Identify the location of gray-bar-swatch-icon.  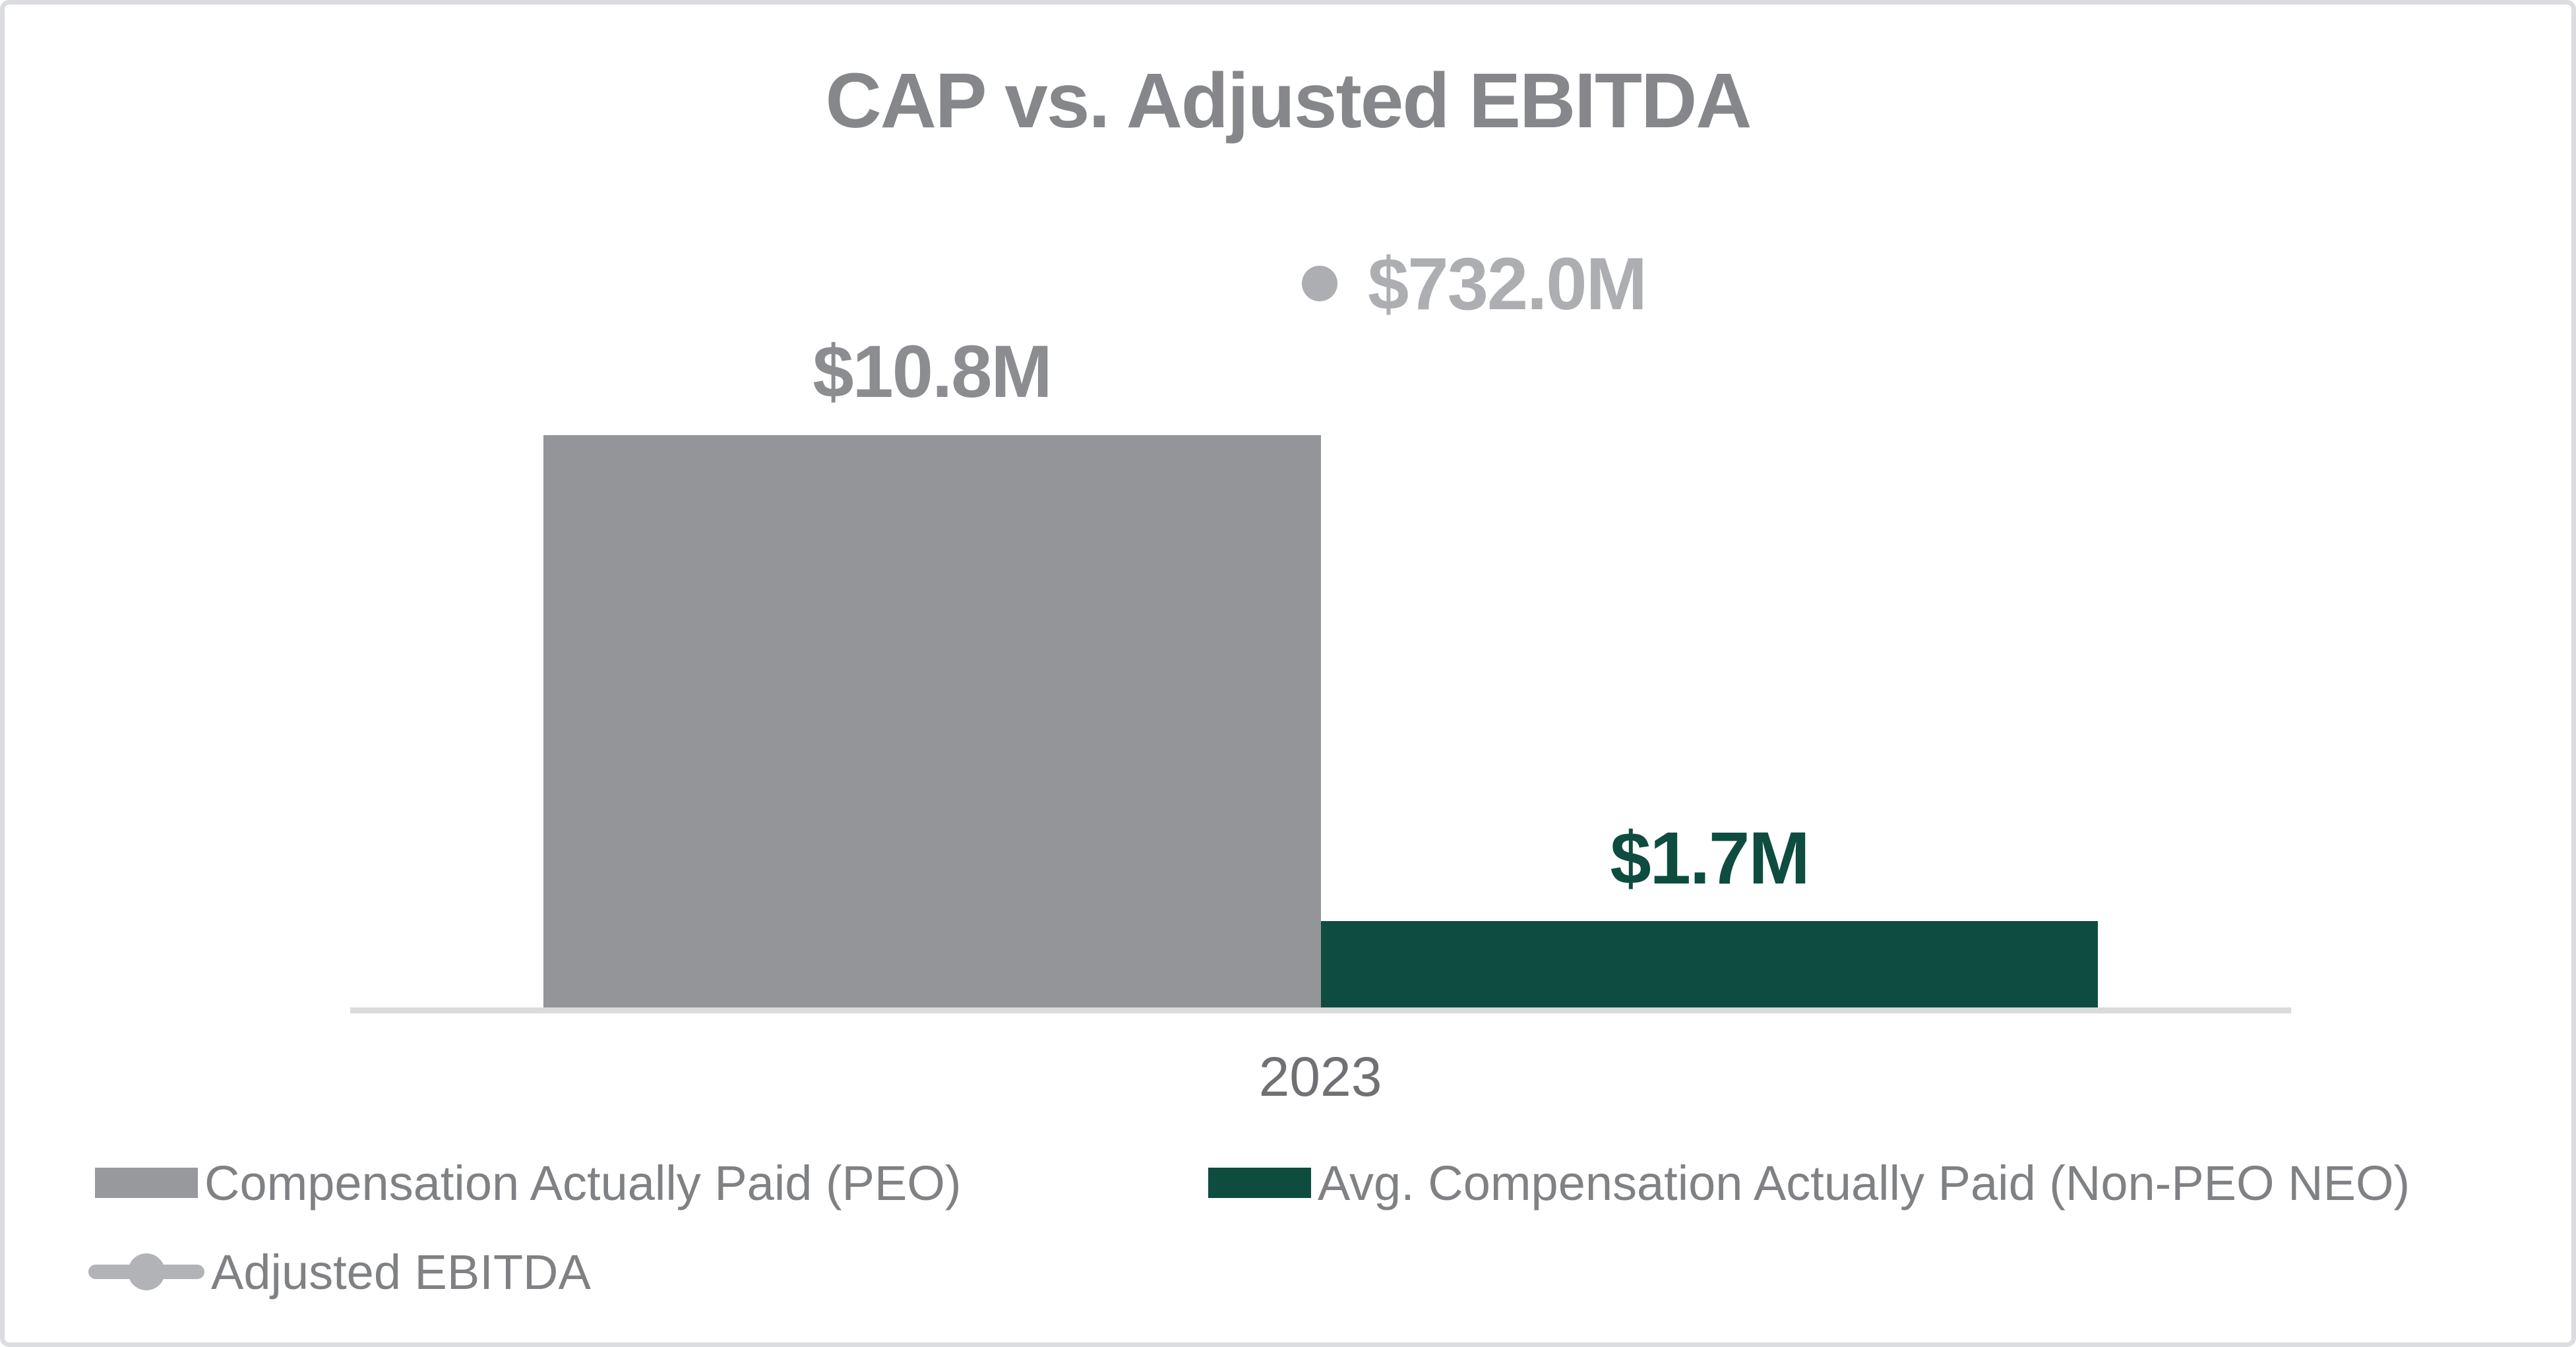
(146, 1183).